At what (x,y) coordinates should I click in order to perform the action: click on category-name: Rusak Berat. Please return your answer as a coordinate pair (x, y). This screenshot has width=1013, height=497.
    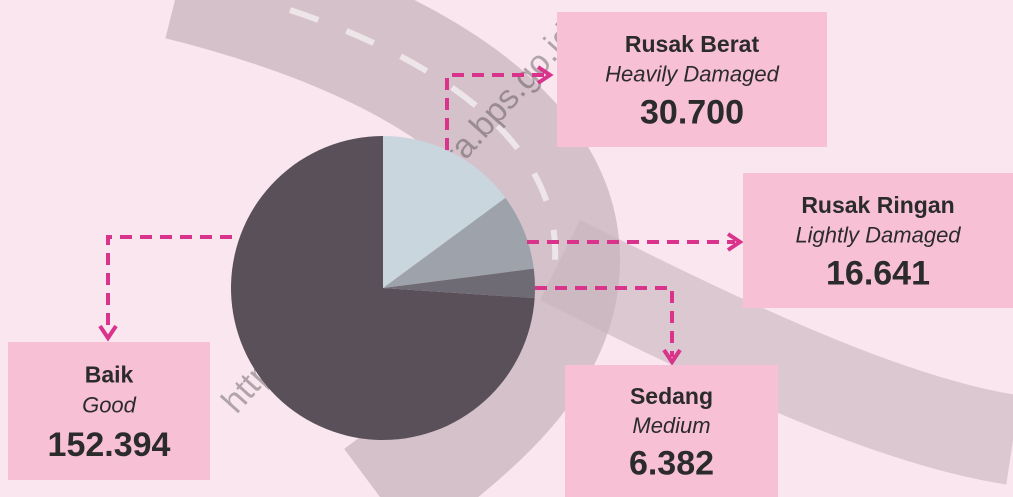
    Looking at the image, I should click on (692, 44).